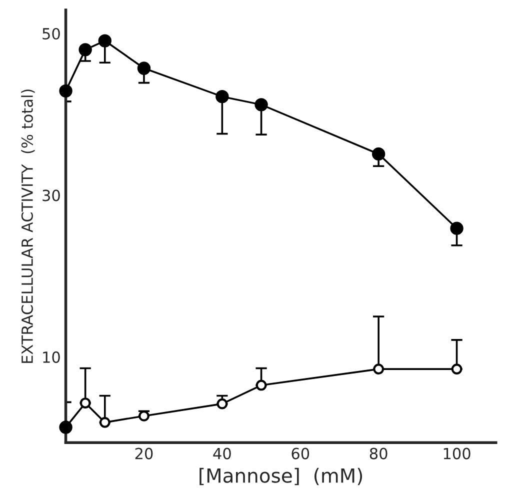 The image size is (506, 503). I want to click on y-tick-label: 30, so click(51, 196).